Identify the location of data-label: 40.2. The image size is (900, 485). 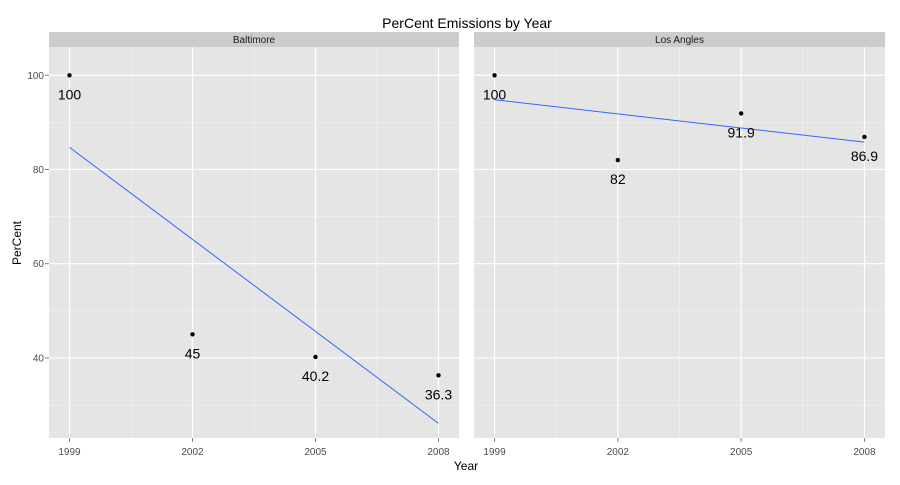
(315, 376).